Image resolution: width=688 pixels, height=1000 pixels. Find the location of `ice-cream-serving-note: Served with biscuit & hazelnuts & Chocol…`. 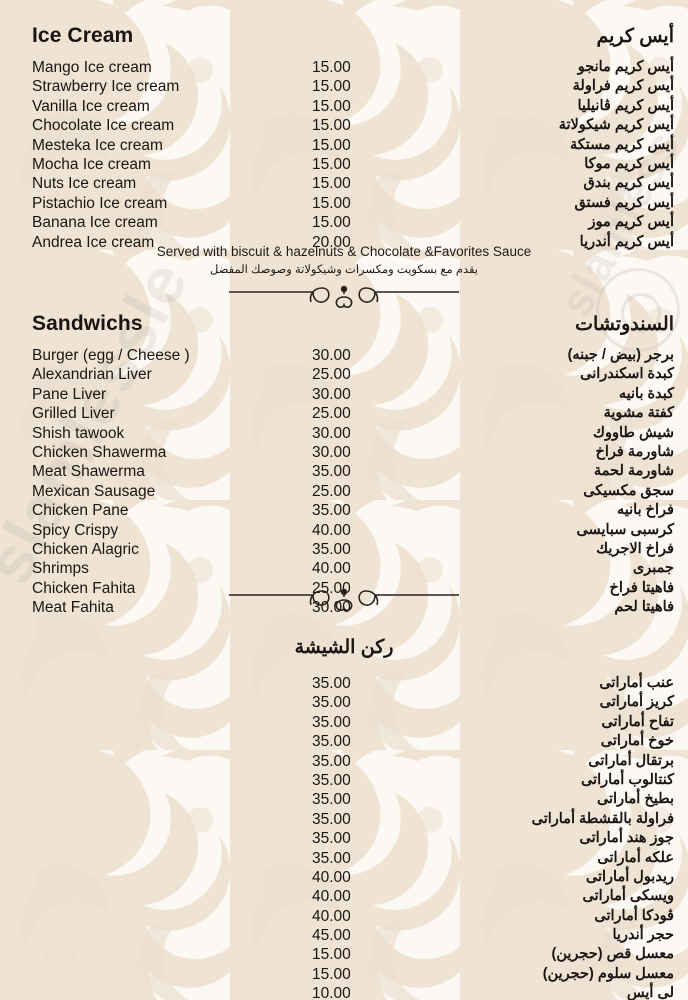

ice-cream-serving-note: Served with biscuit & hazelnuts & Chocol… is located at coordinates (344, 260).